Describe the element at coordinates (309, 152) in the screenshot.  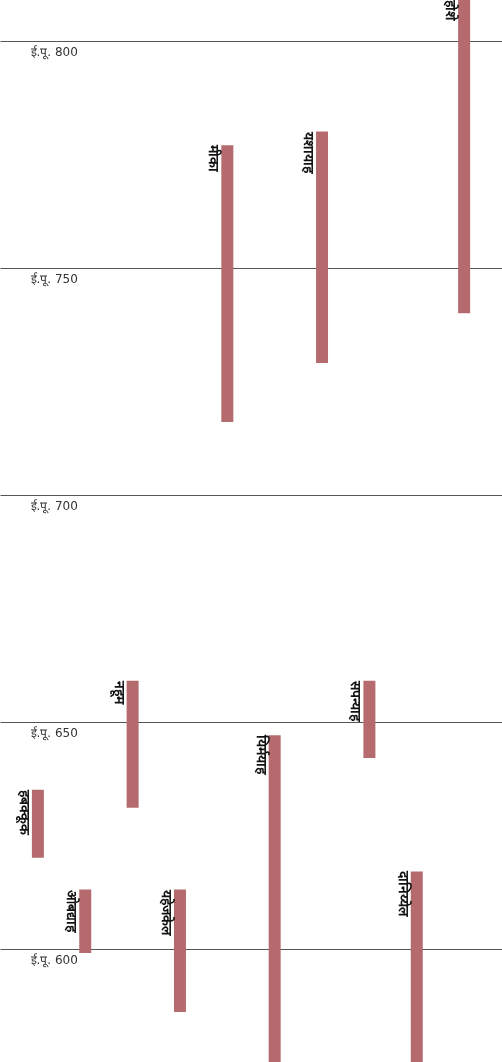
I see `x-tick-label: यशायाह` at that location.